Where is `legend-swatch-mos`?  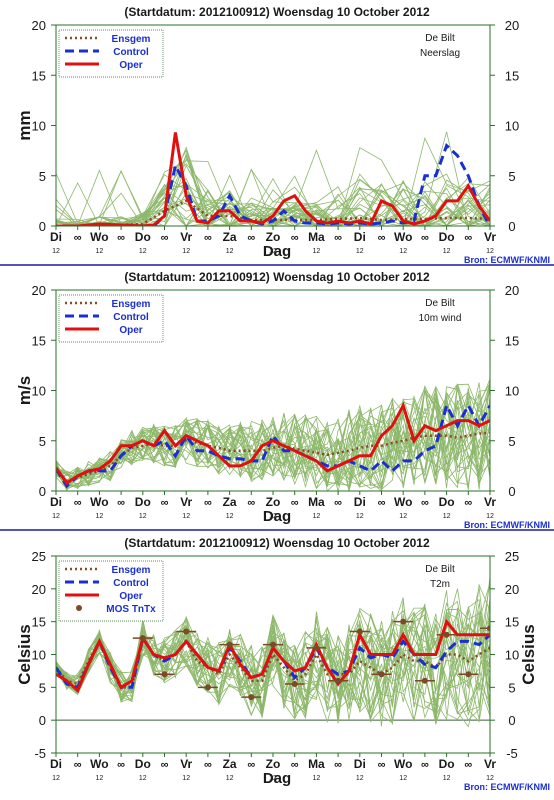 legend-swatch-mos is located at coordinates (79, 608).